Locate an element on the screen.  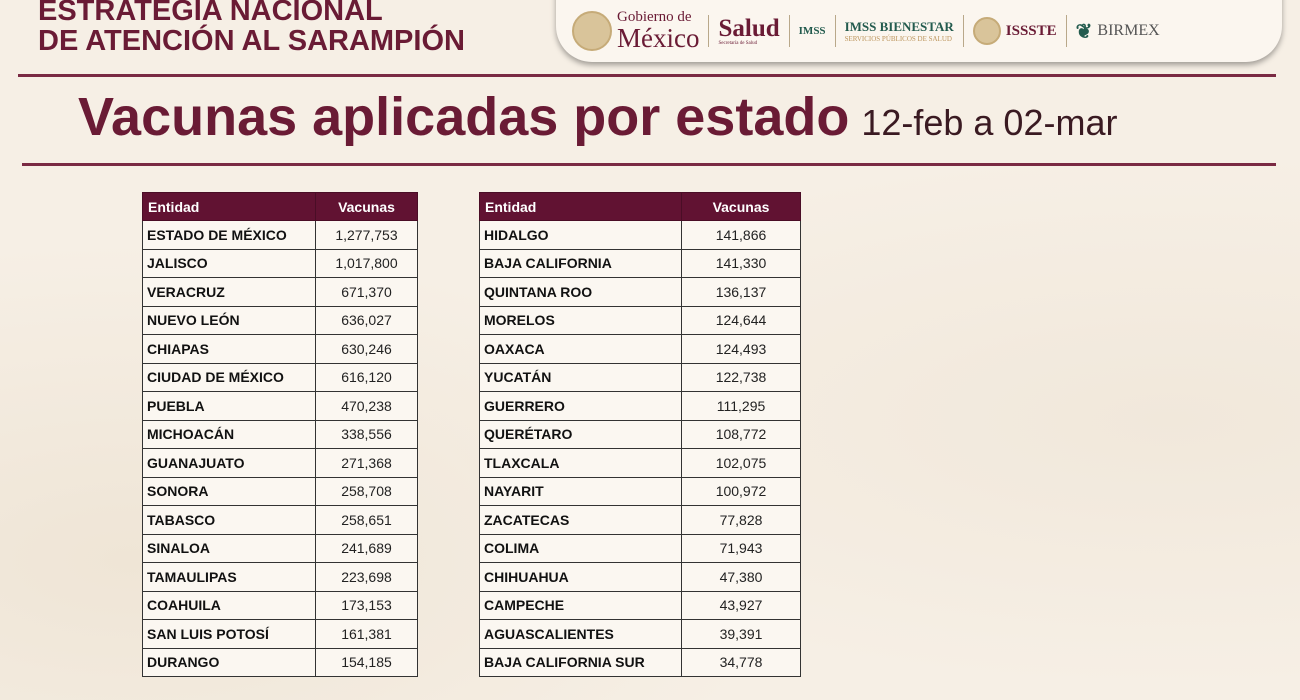
table-row: OAXACA 124,493 is located at coordinates (640, 349).